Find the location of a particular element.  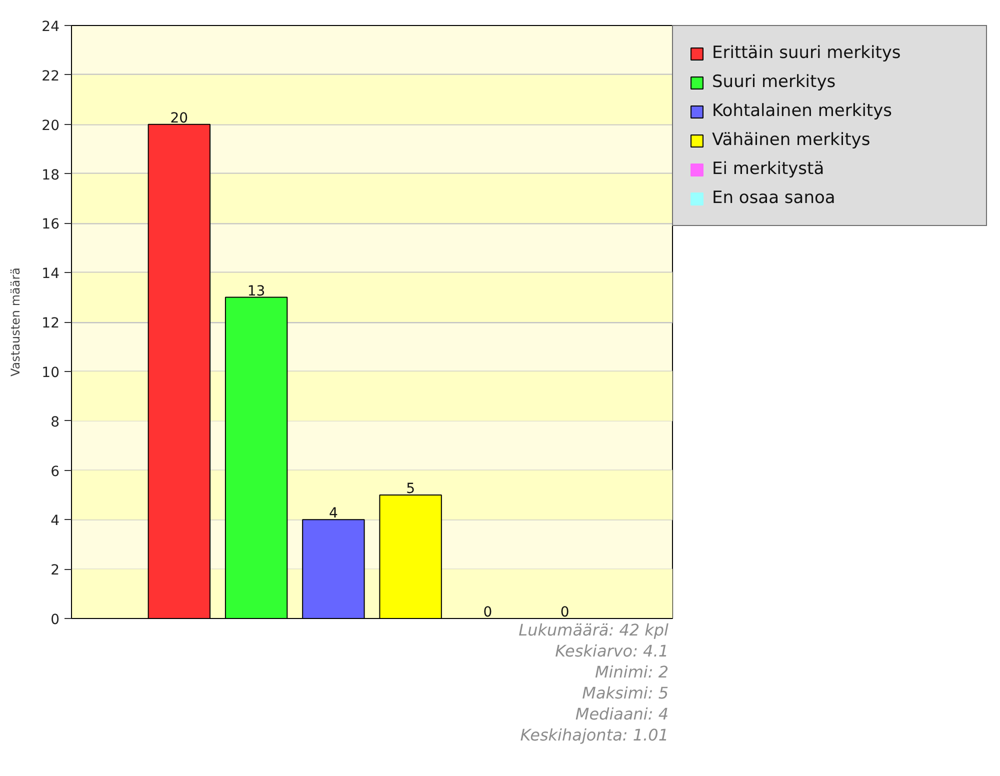

y-tick-label: 4 is located at coordinates (55, 521).